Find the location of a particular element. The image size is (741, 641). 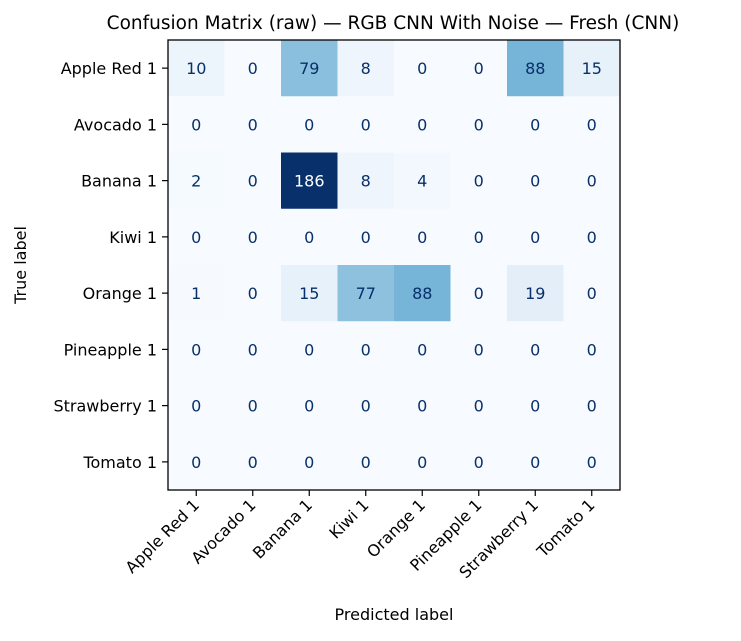

x-tick-label: Banana 1 is located at coordinates (282, 528).